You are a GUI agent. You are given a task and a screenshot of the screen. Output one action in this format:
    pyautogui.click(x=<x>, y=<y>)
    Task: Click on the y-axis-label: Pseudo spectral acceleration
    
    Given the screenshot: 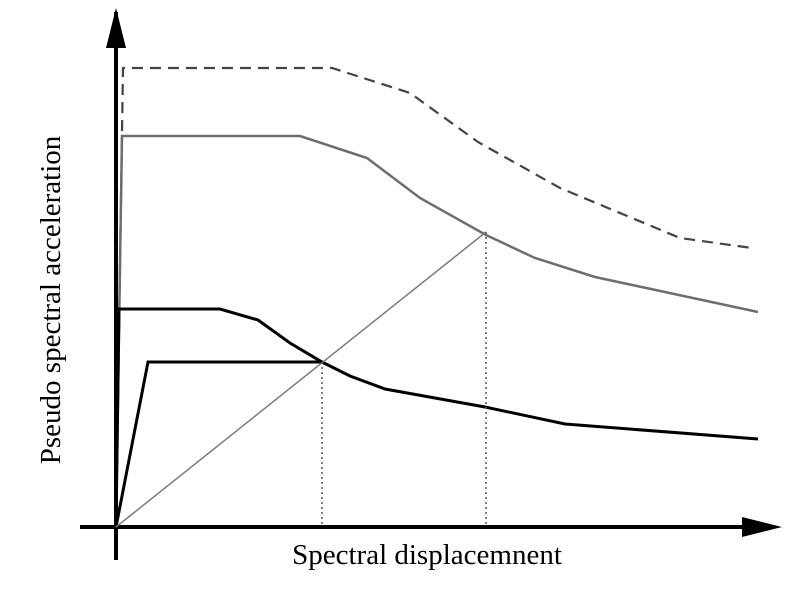 What is the action you would take?
    pyautogui.click(x=51, y=299)
    